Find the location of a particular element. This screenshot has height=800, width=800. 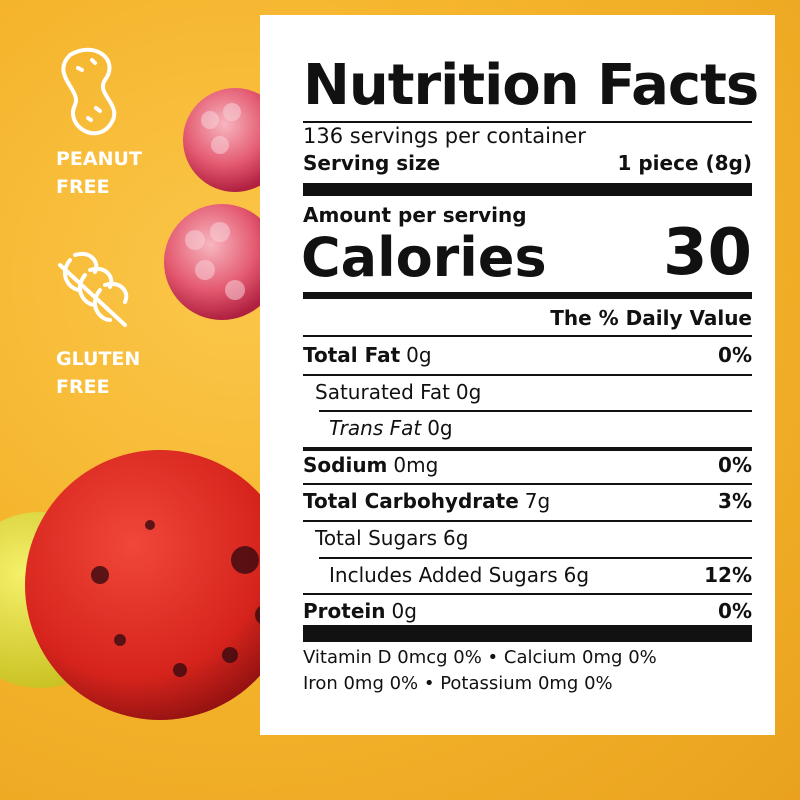

nutrient-name: Protein is located at coordinates (344, 611).